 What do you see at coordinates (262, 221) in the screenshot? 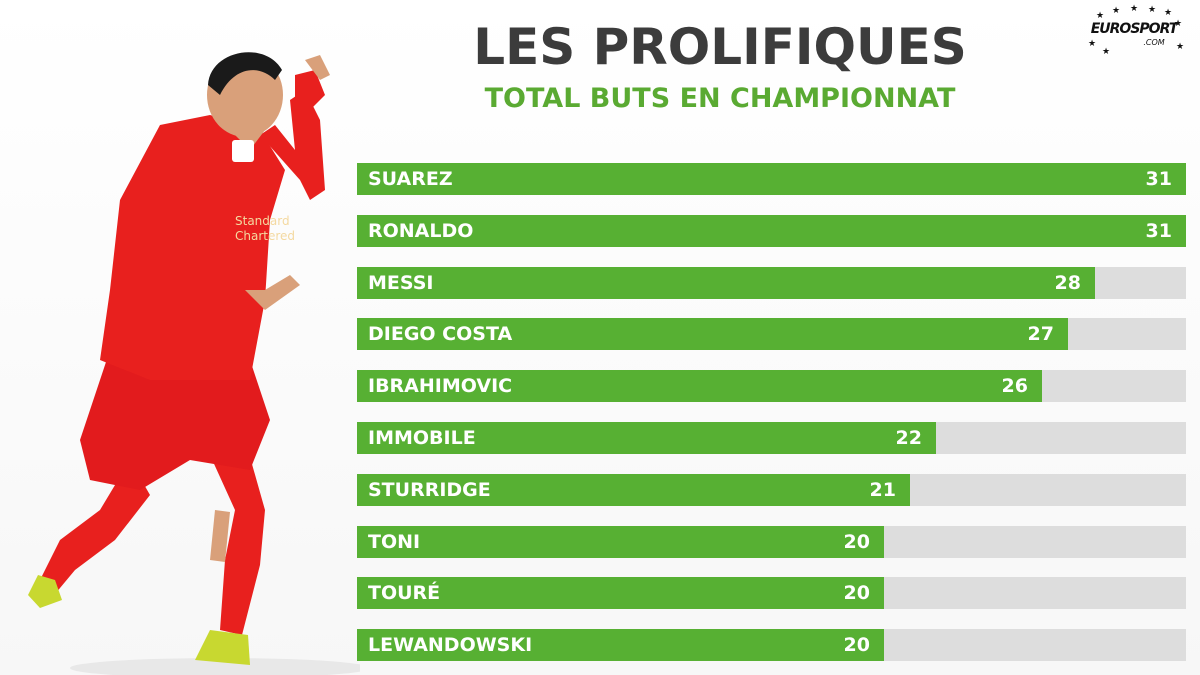
I see `svg-text: Standard` at bounding box center [262, 221].